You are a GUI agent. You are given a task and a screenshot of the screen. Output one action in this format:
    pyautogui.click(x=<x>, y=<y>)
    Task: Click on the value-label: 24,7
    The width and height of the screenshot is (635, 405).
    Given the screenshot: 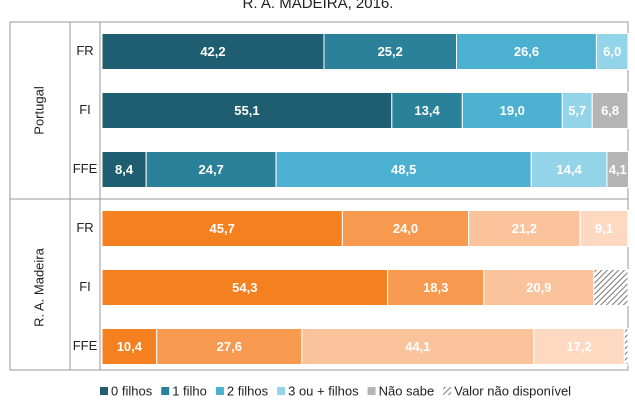 What is the action you would take?
    pyautogui.click(x=210, y=169)
    